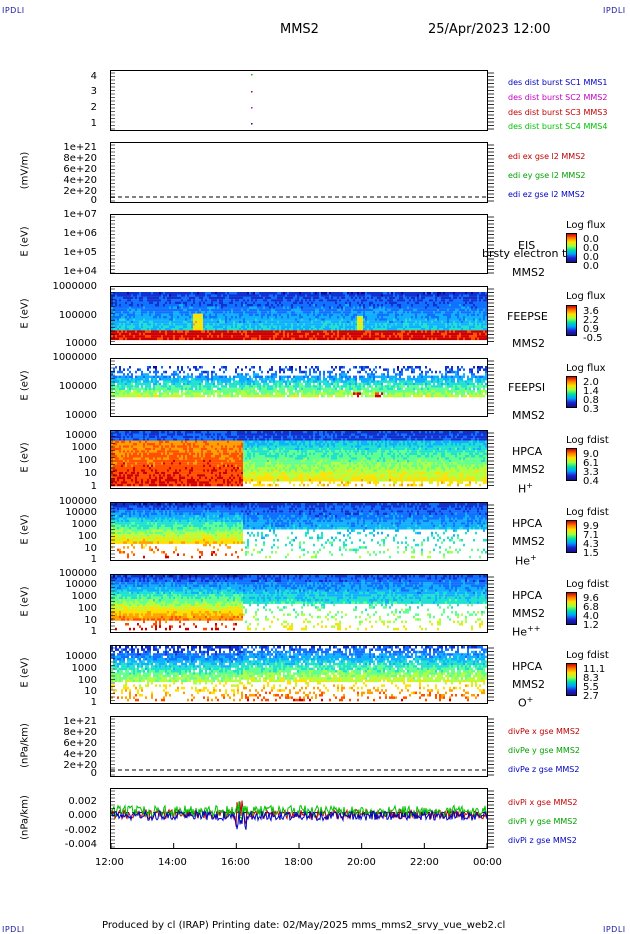 This screenshot has width=630, height=934. What do you see at coordinates (542, 840) in the screenshot?
I see `legend-entry: divPi z gse MMS2` at bounding box center [542, 840].